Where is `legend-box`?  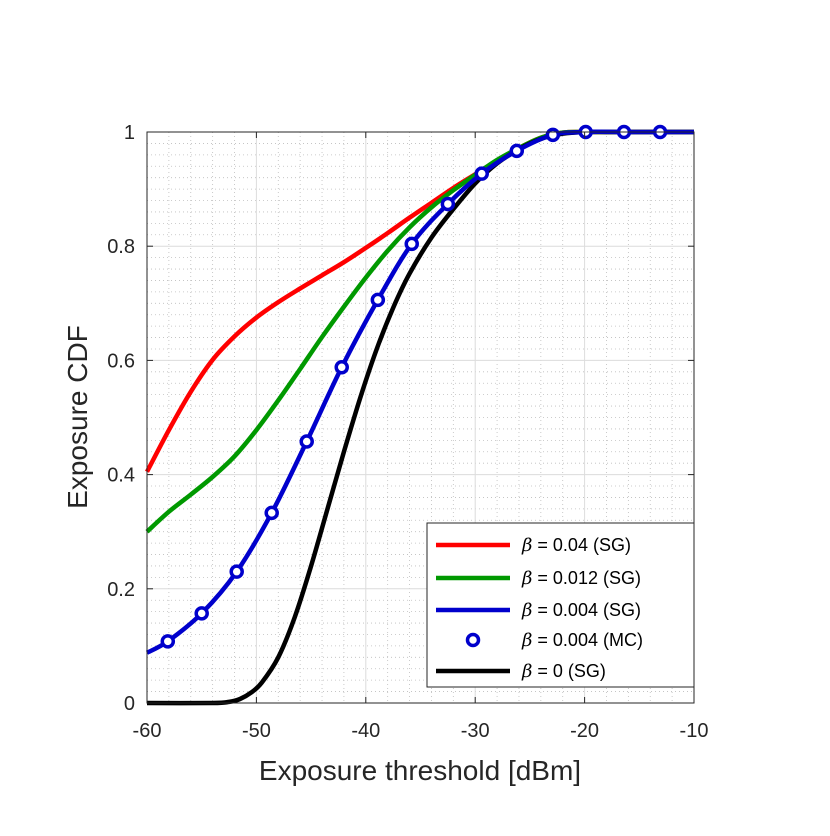 legend-box is located at coordinates (560, 605).